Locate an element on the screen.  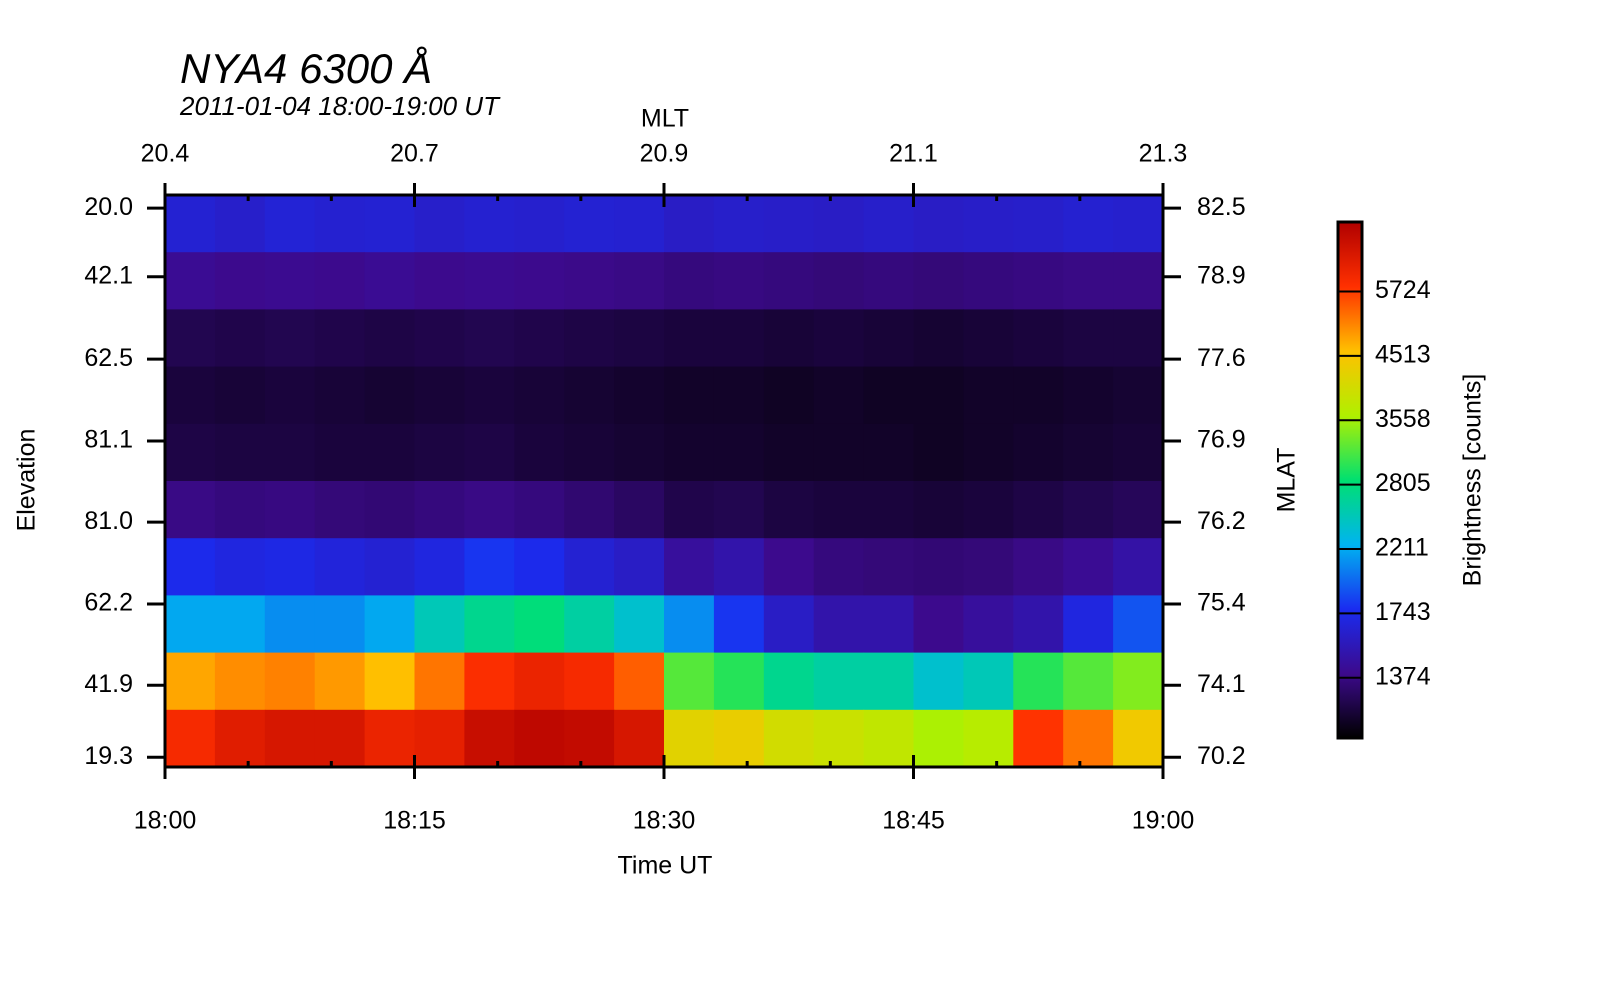
y-axis-label: Elevation is located at coordinates (27, 480).